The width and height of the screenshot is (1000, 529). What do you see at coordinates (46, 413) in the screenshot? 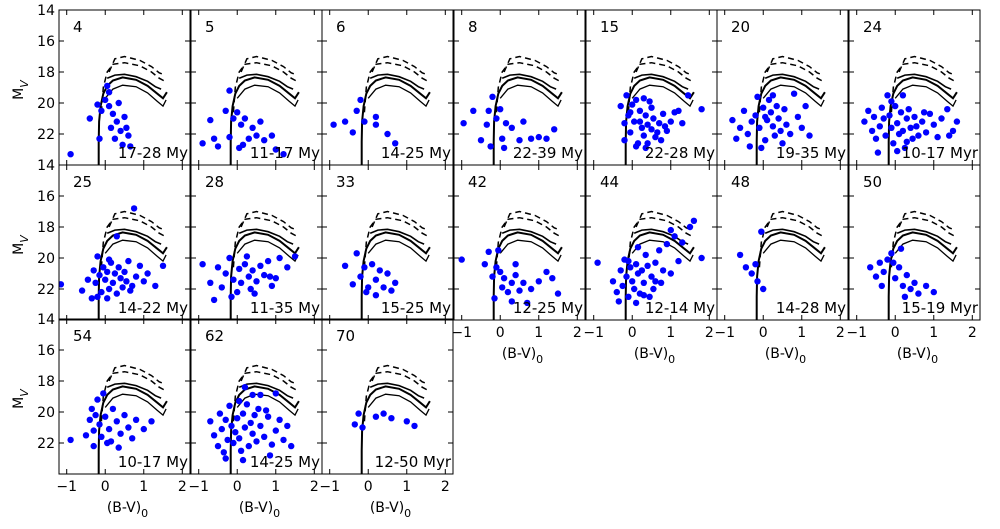
I see `y-tick-label: 20` at bounding box center [46, 413].